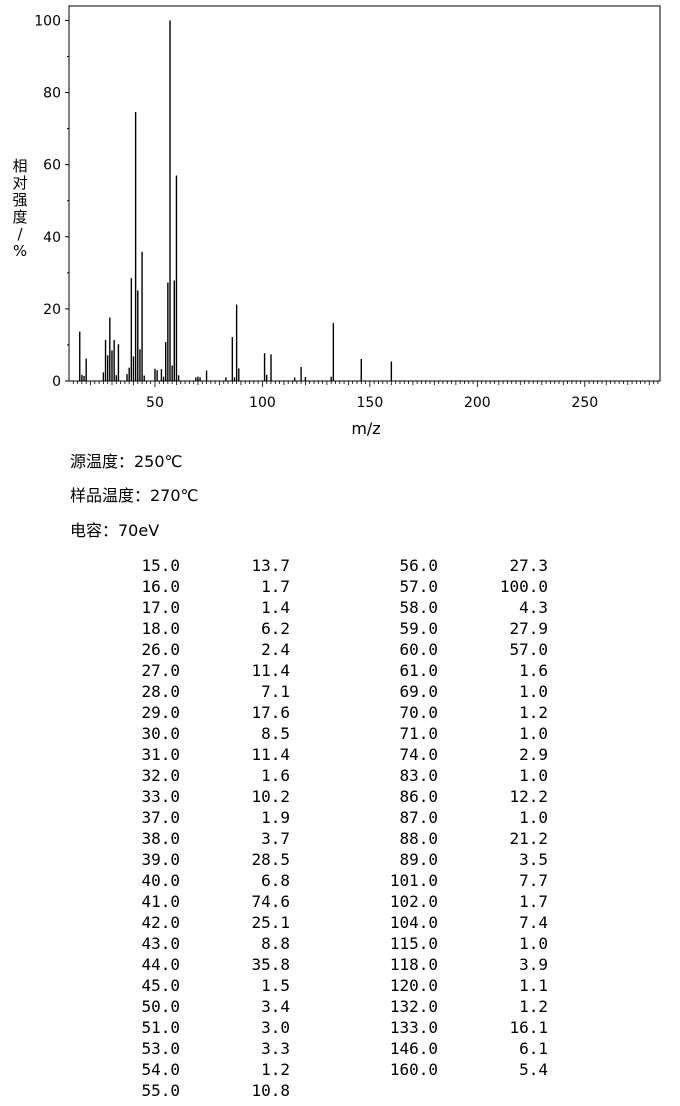 The image size is (680, 1106). What do you see at coordinates (126, 461) in the screenshot?
I see `source-temperature: 源温度：250℃` at bounding box center [126, 461].